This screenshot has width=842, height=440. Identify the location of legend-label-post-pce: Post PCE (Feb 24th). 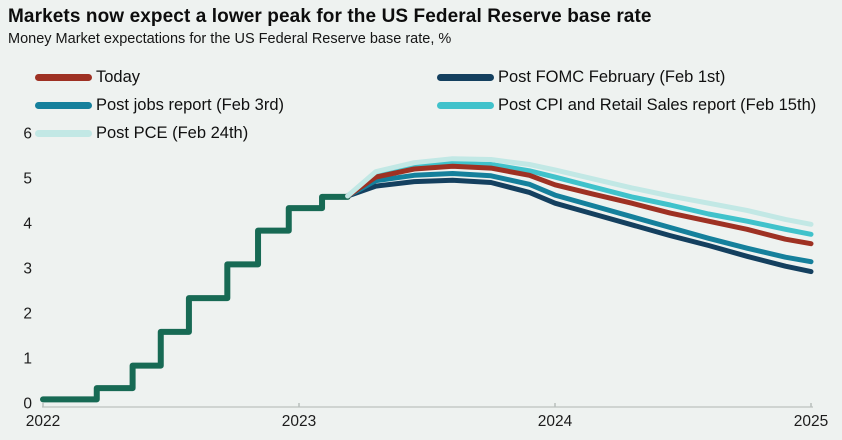
(172, 132).